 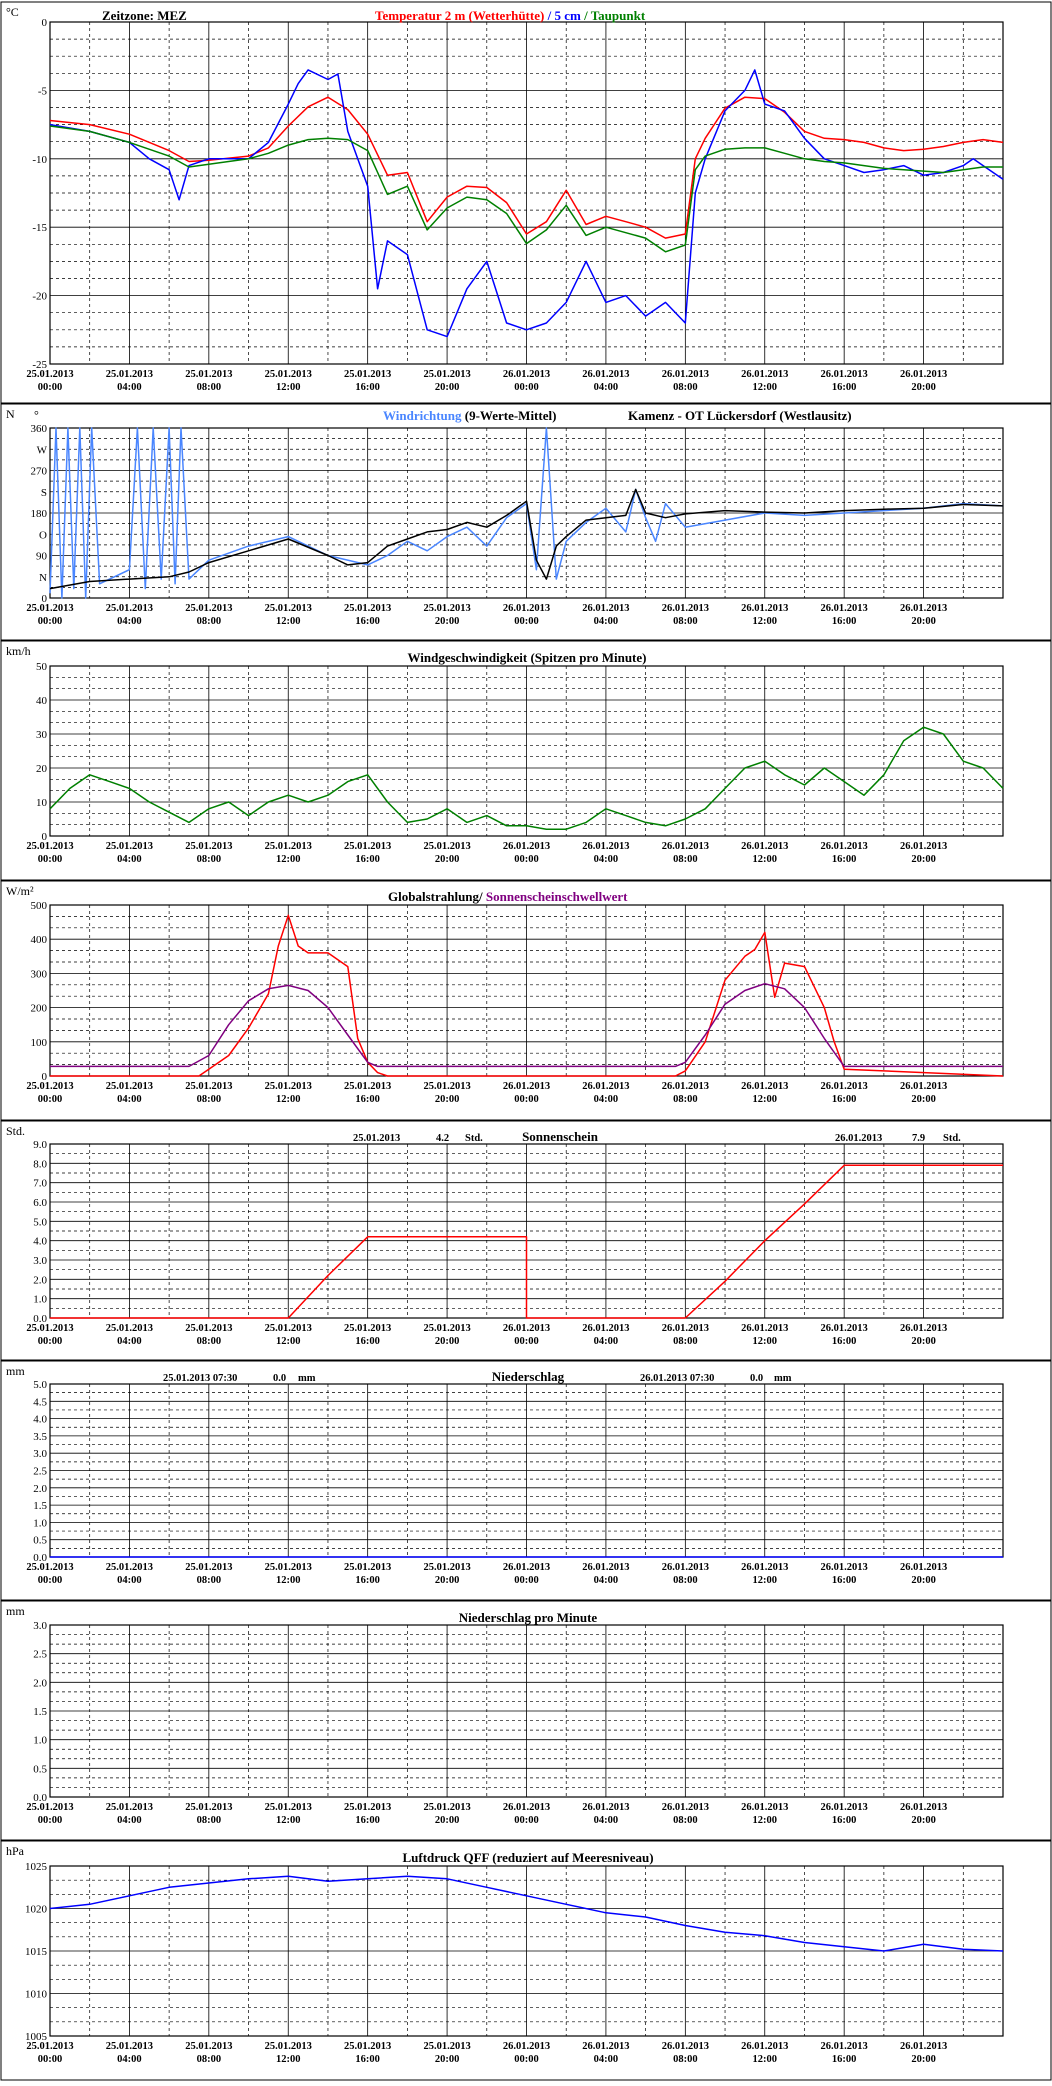 I want to click on wind-direction-title: Windrichtung (9-Werte-Mittel), so click(x=469, y=415).